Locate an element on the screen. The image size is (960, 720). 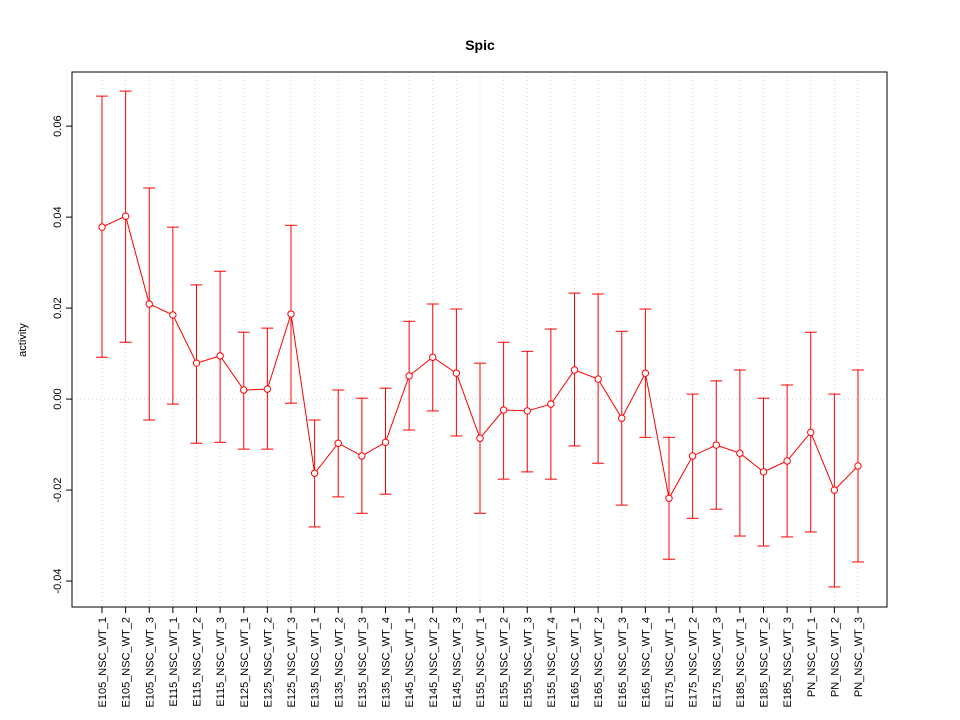
x-tick-label: E135_NSC_WT_3 is located at coordinates (363, 662).